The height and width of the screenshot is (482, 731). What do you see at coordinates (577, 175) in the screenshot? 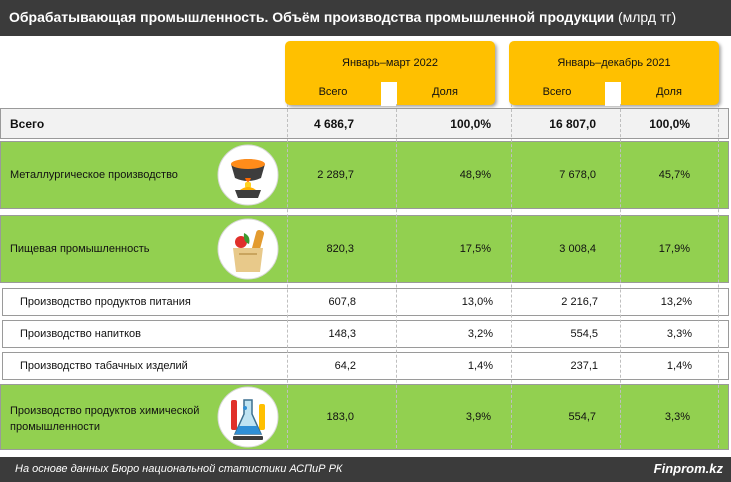
I see `cell-y-total: 7 678,0` at bounding box center [577, 175].